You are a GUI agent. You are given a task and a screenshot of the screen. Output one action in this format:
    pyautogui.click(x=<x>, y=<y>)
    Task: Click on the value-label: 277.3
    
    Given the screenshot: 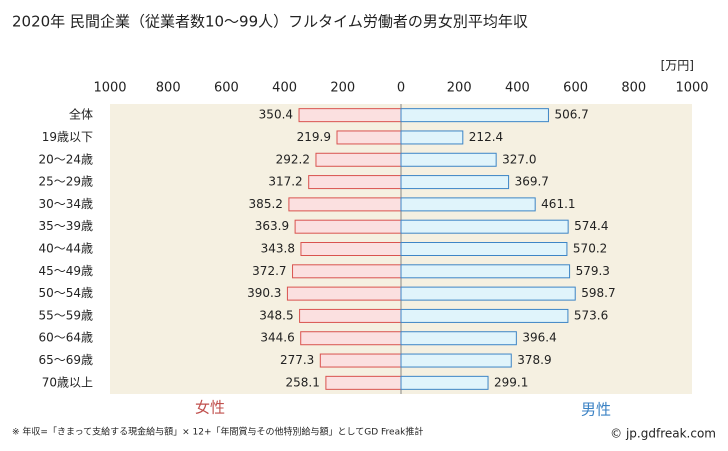 What is the action you would take?
    pyautogui.click(x=297, y=360)
    